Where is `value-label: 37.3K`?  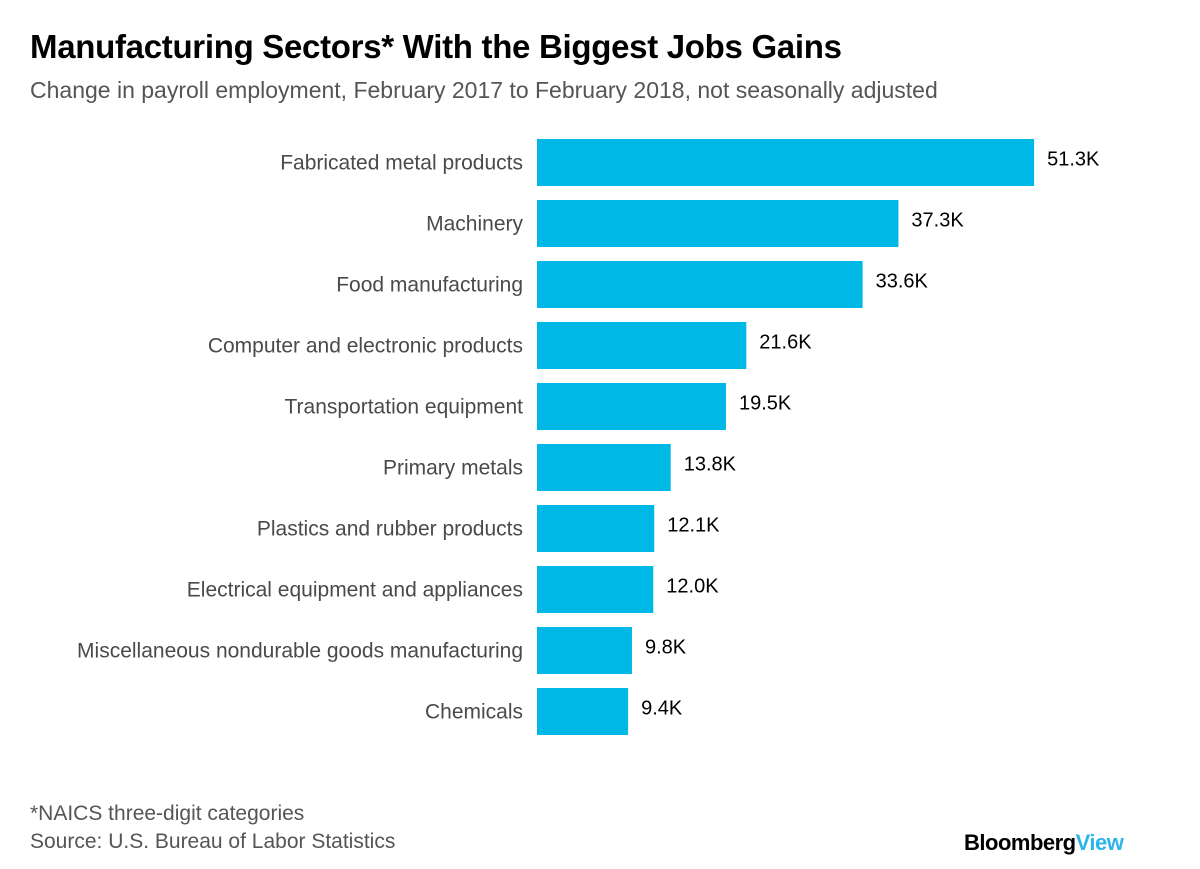 value-label: 37.3K is located at coordinates (937, 221).